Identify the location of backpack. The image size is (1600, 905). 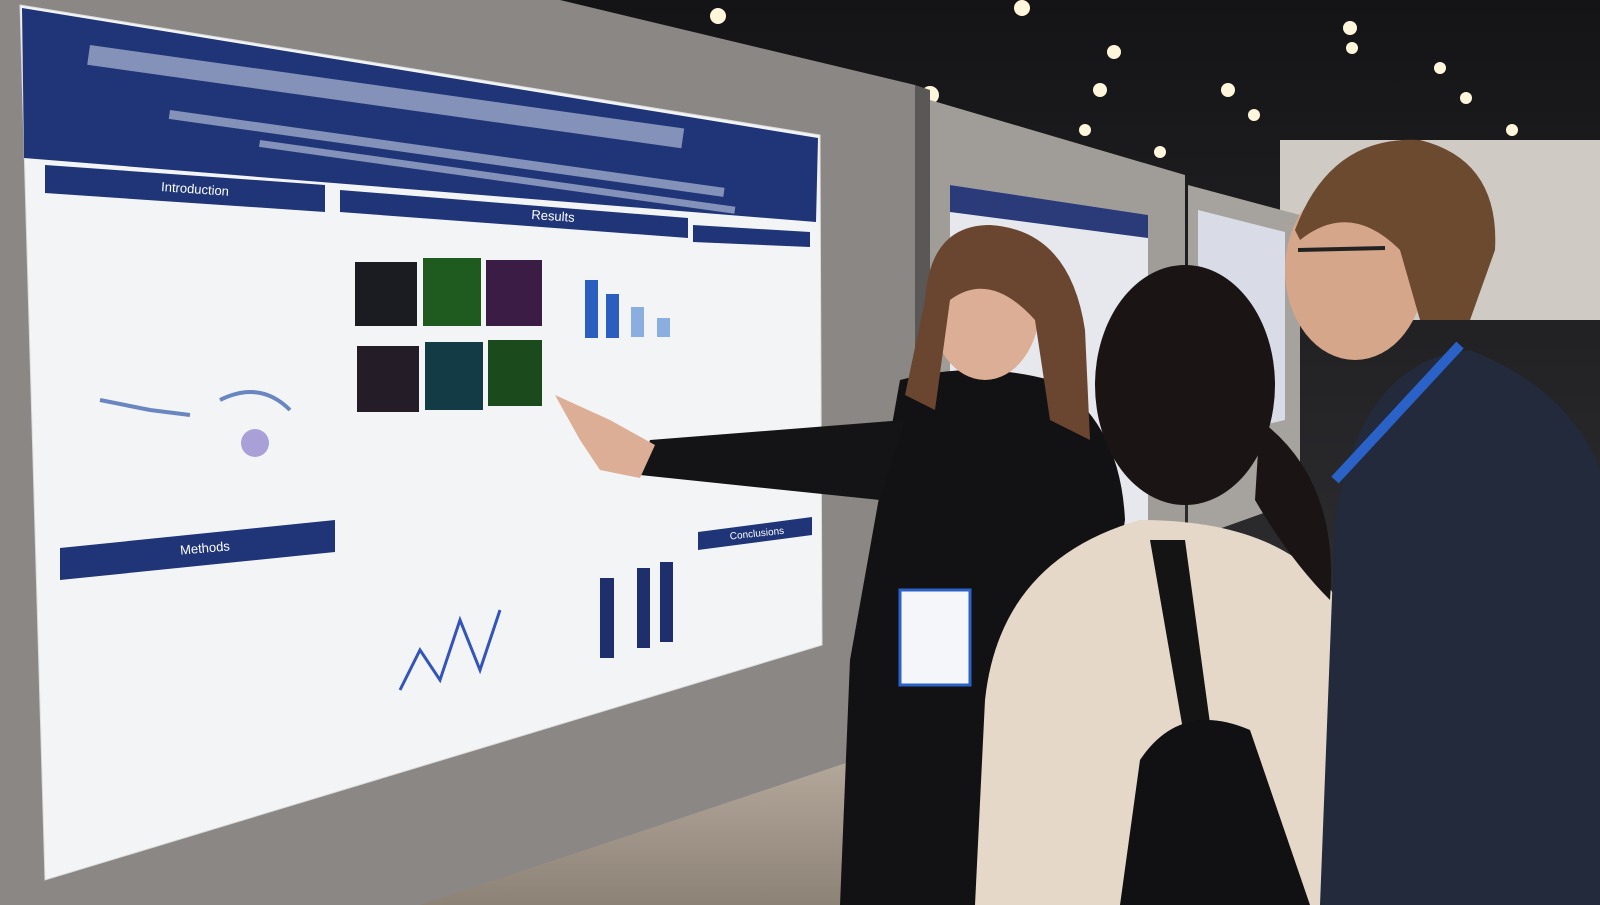
(1215, 812).